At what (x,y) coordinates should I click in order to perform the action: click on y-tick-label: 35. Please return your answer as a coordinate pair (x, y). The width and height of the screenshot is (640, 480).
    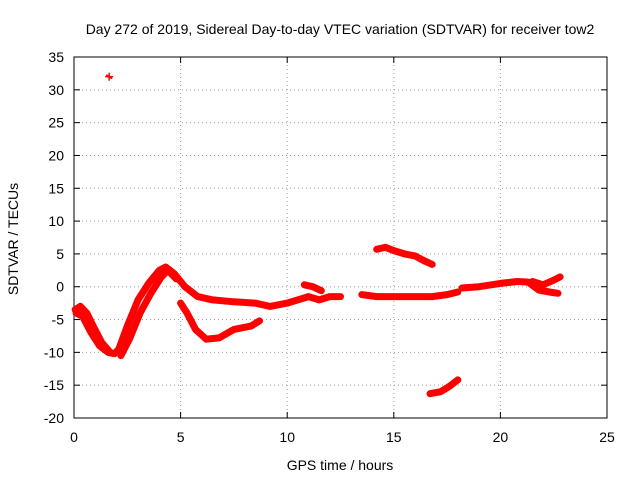
    Looking at the image, I should click on (56, 57).